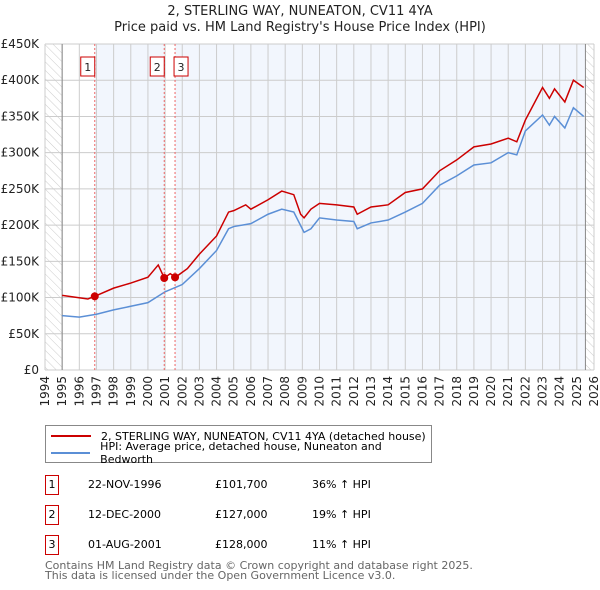  Describe the element at coordinates (251, 391) in the screenshot. I see `x-tick-label: 2006` at that location.